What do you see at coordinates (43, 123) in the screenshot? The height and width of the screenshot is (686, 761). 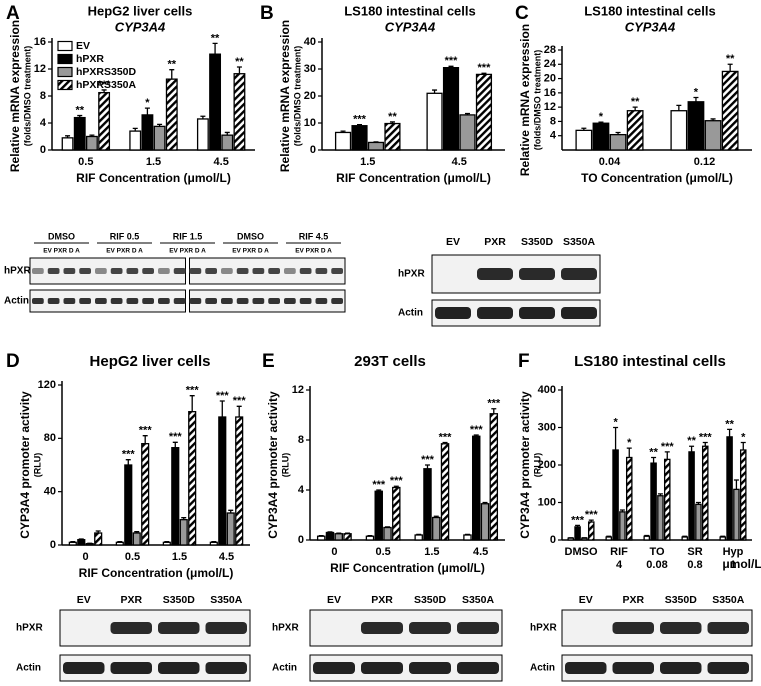 I see `y-tick-label: 4` at bounding box center [43, 123].